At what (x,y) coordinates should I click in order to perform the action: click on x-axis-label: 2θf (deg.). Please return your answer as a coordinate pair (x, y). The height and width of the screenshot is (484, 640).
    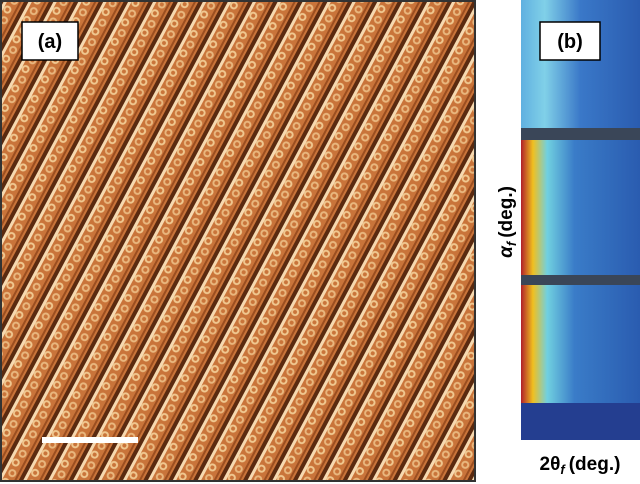
    Looking at the image, I should click on (580, 465).